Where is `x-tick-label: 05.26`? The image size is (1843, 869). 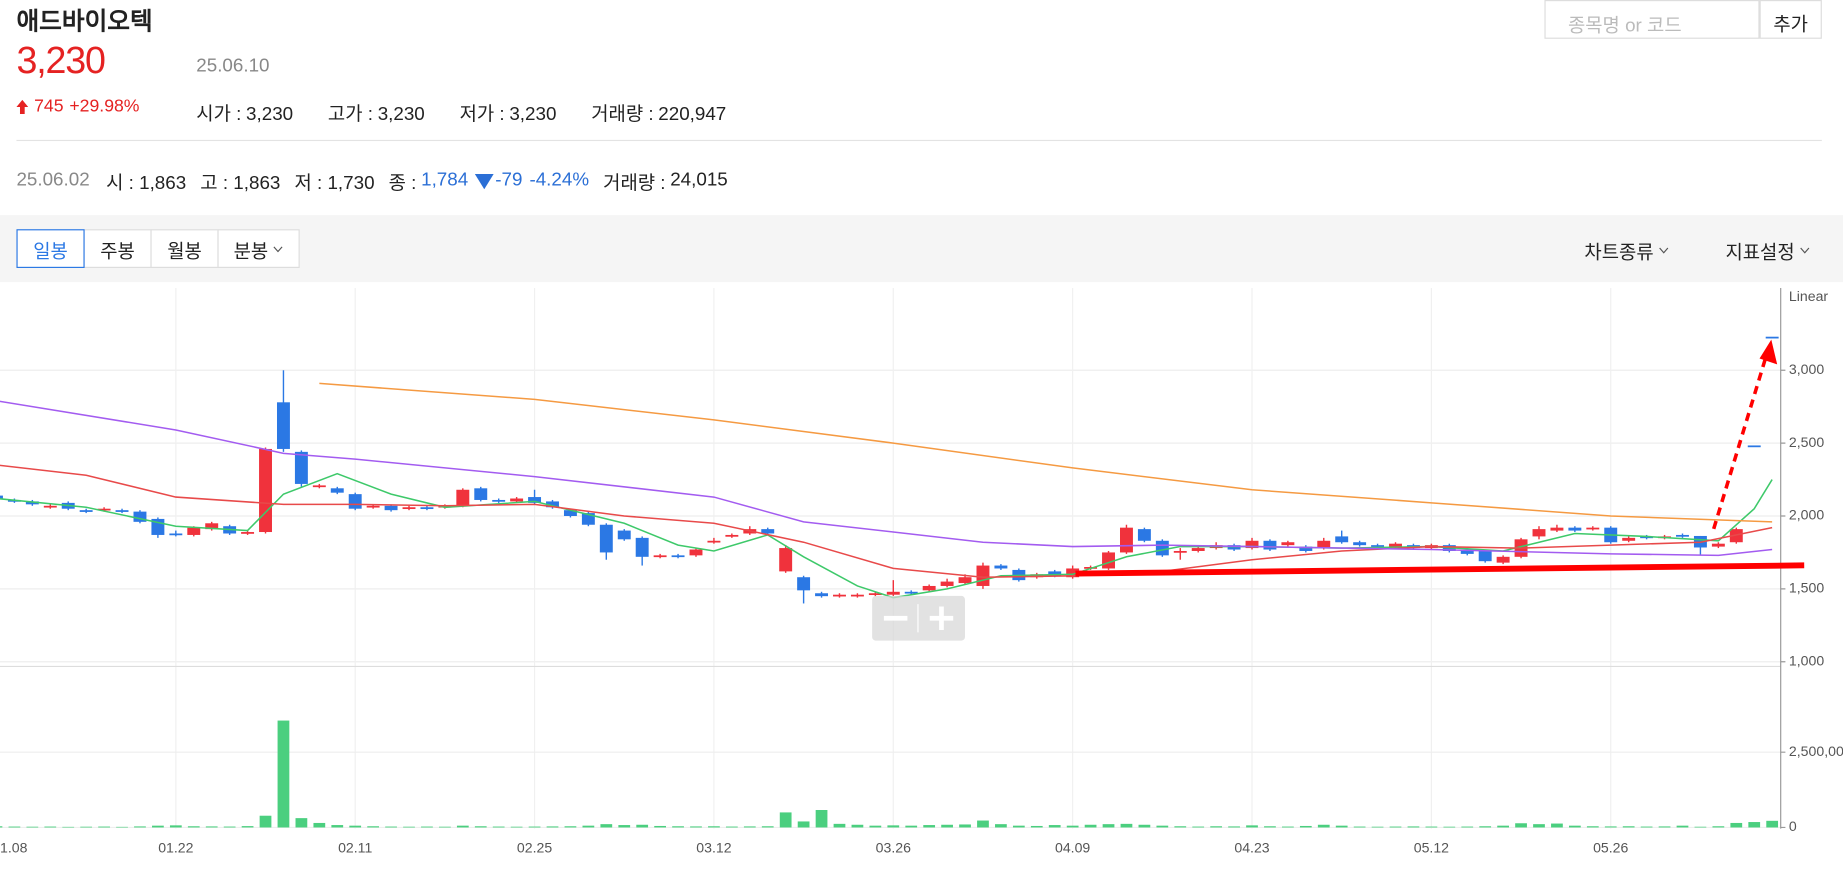 x-tick-label: 05.26 is located at coordinates (1610, 847).